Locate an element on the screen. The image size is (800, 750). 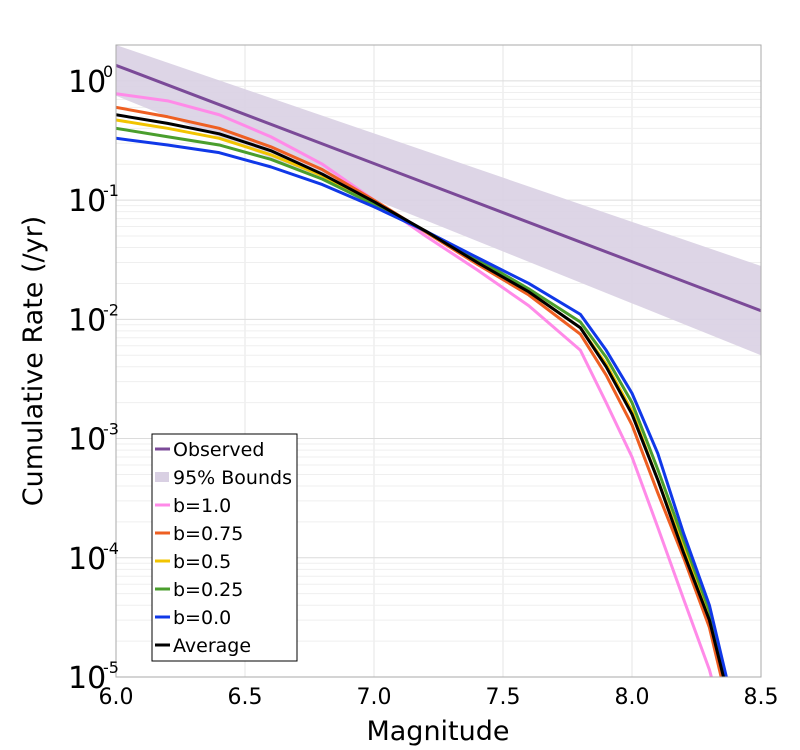
x-tick-label-3: 7.5 is located at coordinates (503, 697).